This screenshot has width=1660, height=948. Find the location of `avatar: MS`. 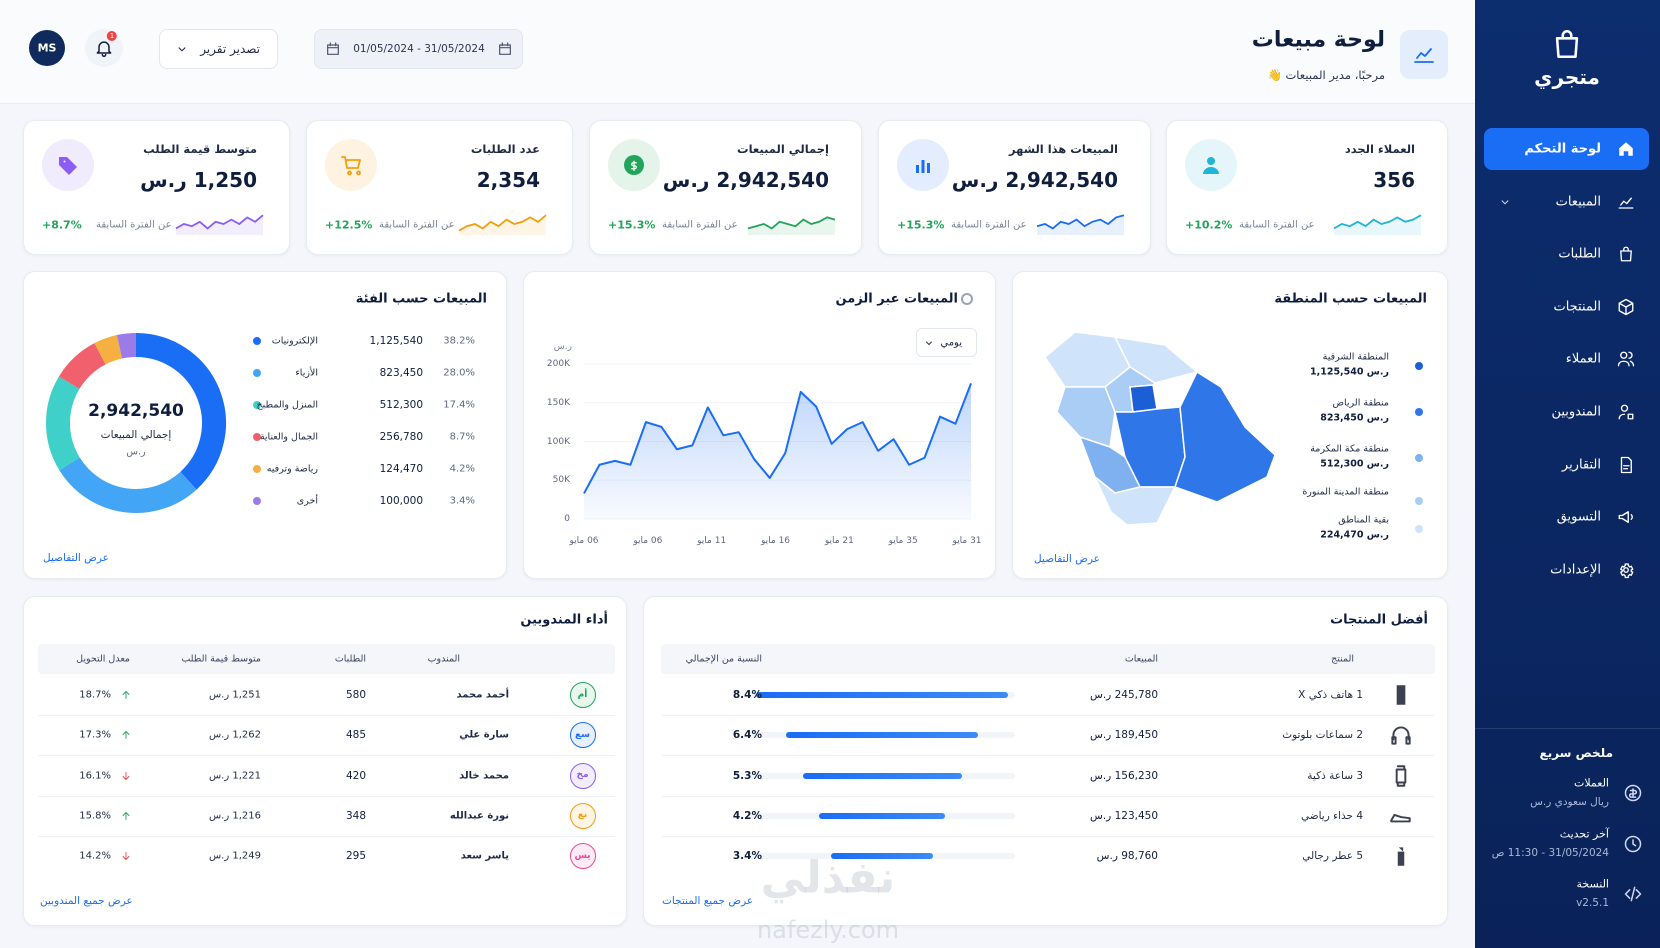

avatar: MS is located at coordinates (47, 48).